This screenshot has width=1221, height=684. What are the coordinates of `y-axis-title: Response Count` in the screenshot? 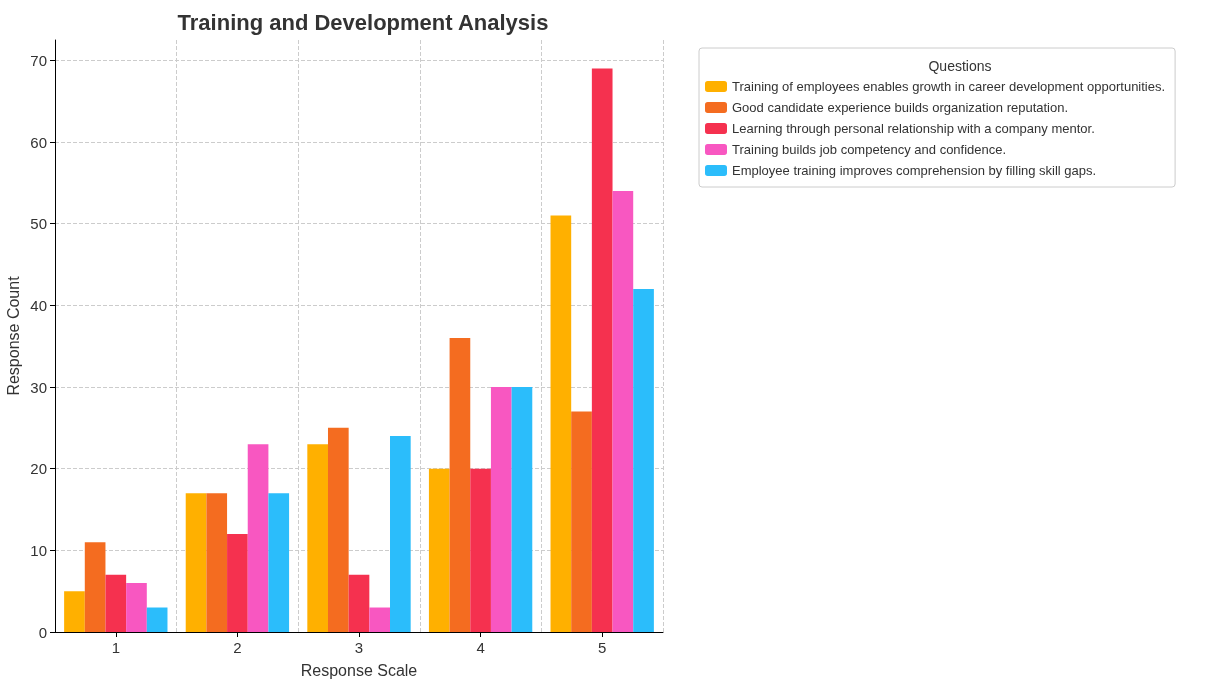 It's located at (13, 335).